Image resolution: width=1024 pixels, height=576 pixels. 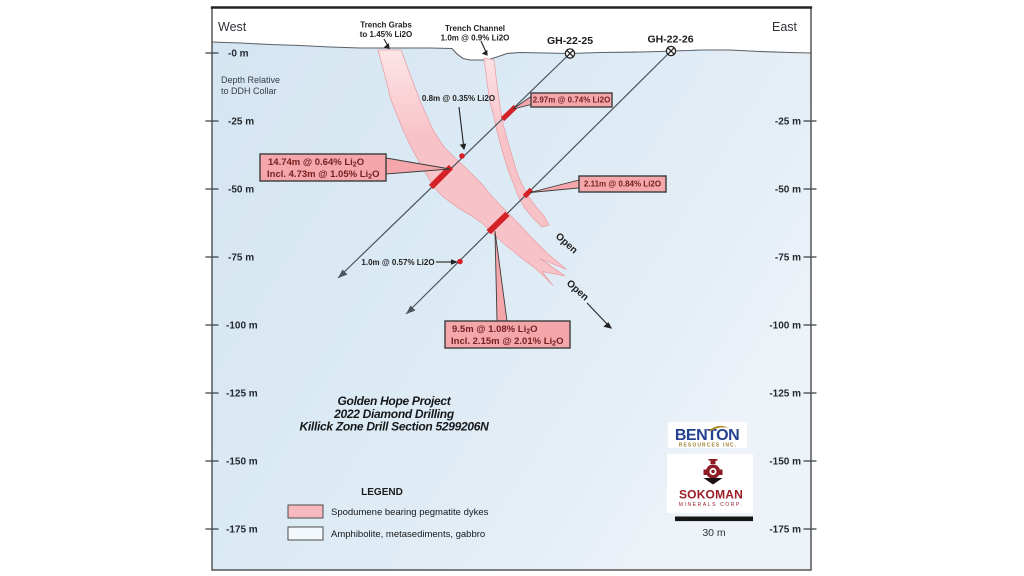 What do you see at coordinates (410, 512) in the screenshot?
I see `svg-text:Spodumene bearing pegmatite dy: Spodumene bearing pegmatite dykes` at bounding box center [410, 512].